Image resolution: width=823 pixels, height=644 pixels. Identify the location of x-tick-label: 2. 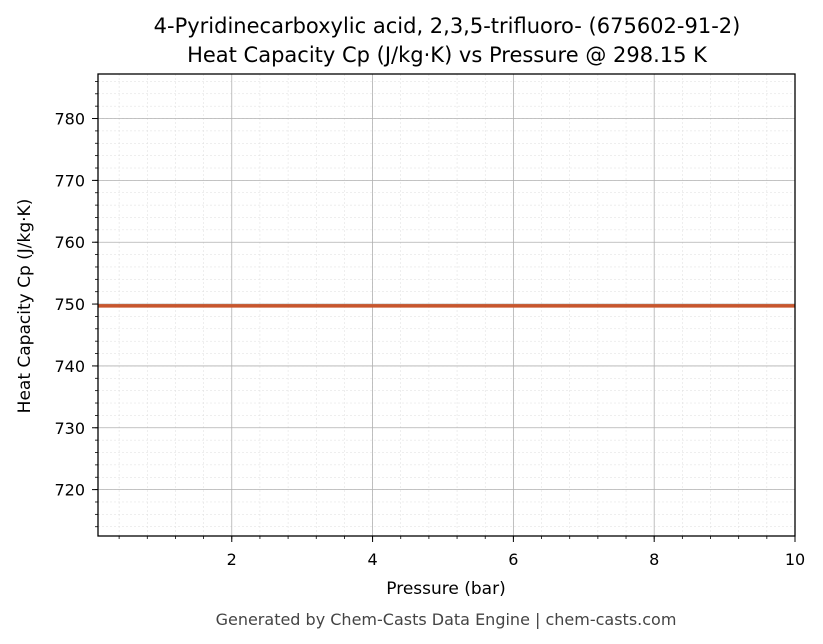
(232, 559).